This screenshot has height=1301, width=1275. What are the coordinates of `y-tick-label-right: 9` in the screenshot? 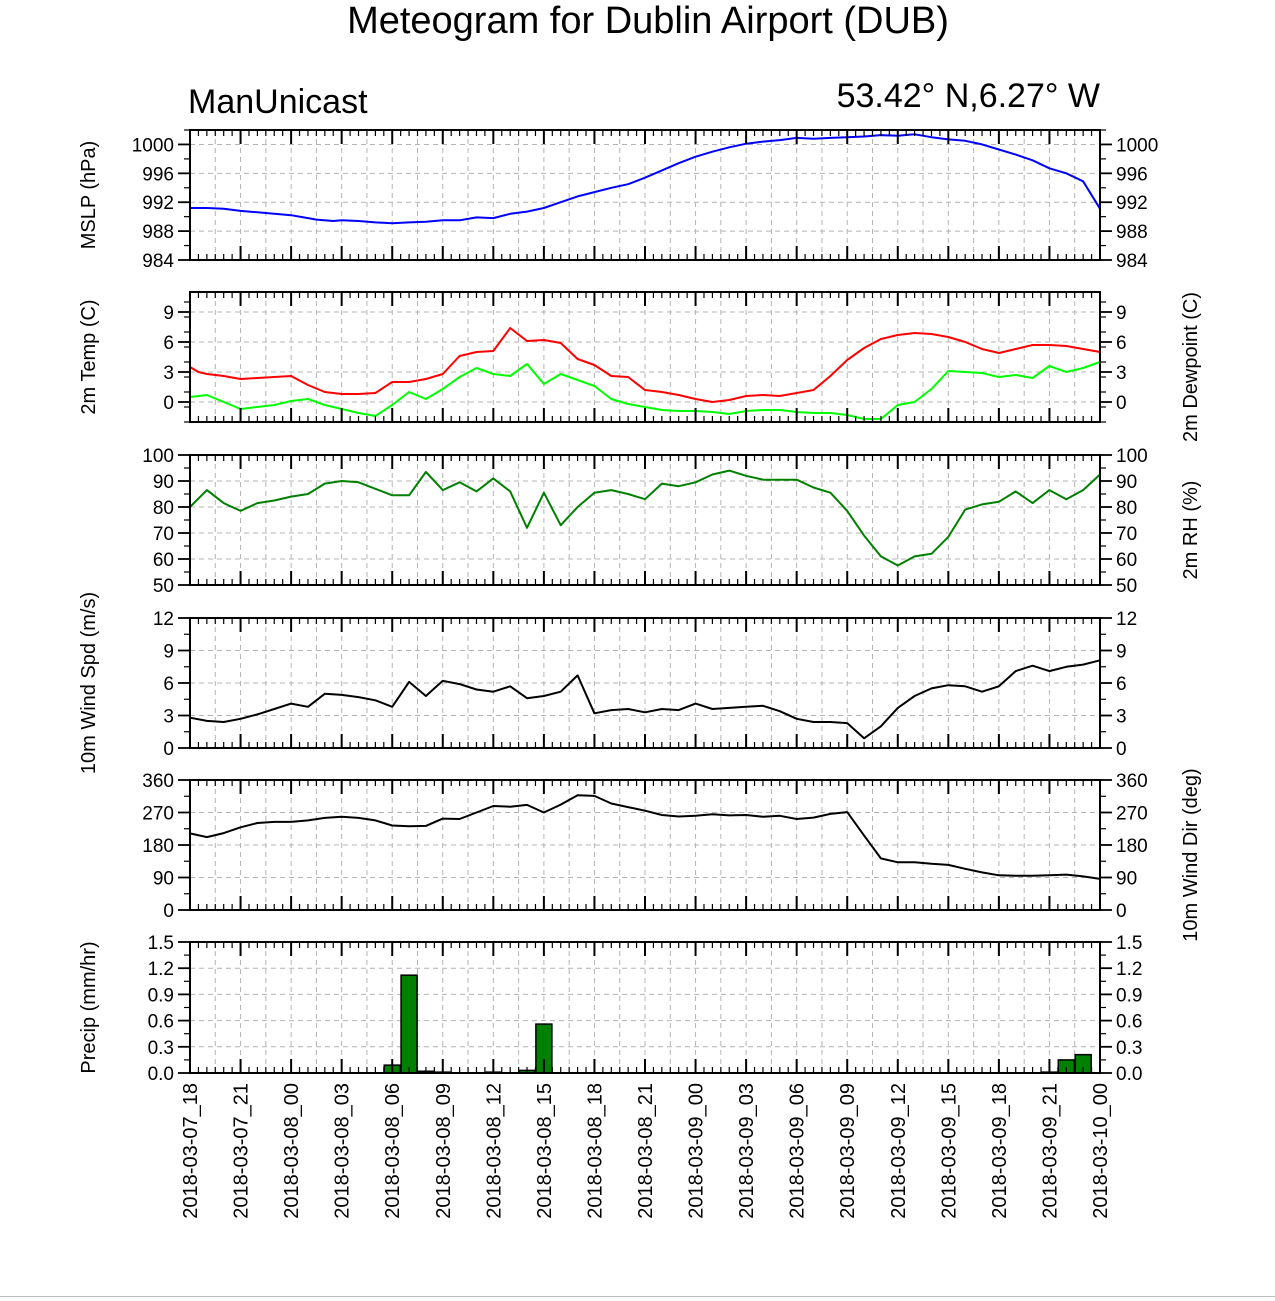 It's located at (1121, 652).